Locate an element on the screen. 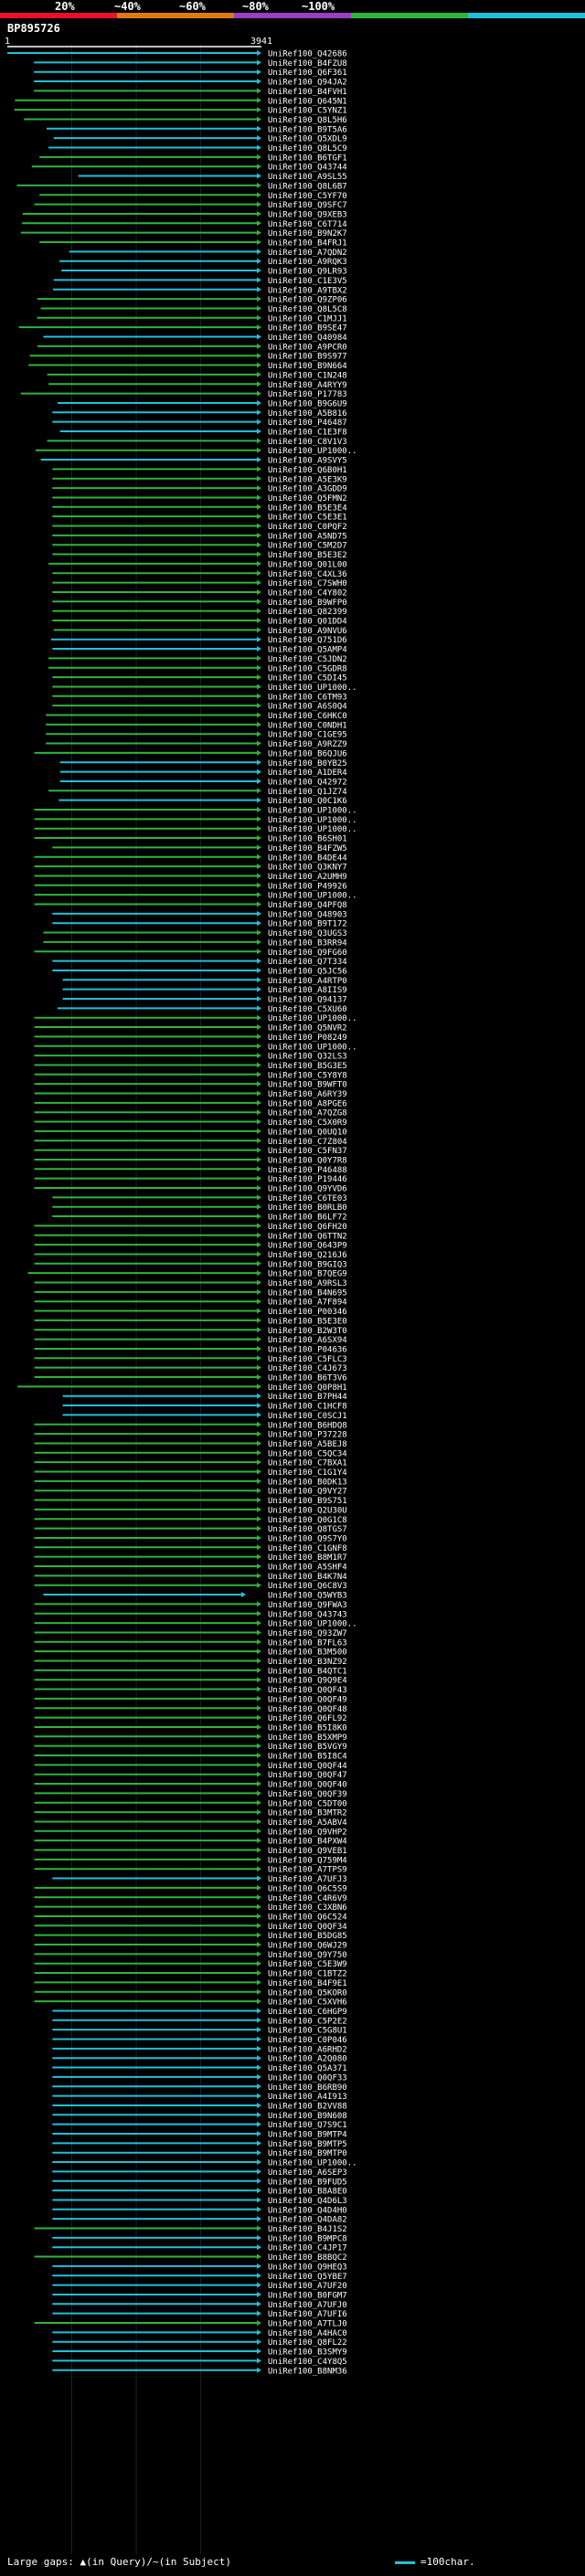 The image size is (585, 2576). hit-label: UniRef100_Q0C1K6 is located at coordinates (308, 801).